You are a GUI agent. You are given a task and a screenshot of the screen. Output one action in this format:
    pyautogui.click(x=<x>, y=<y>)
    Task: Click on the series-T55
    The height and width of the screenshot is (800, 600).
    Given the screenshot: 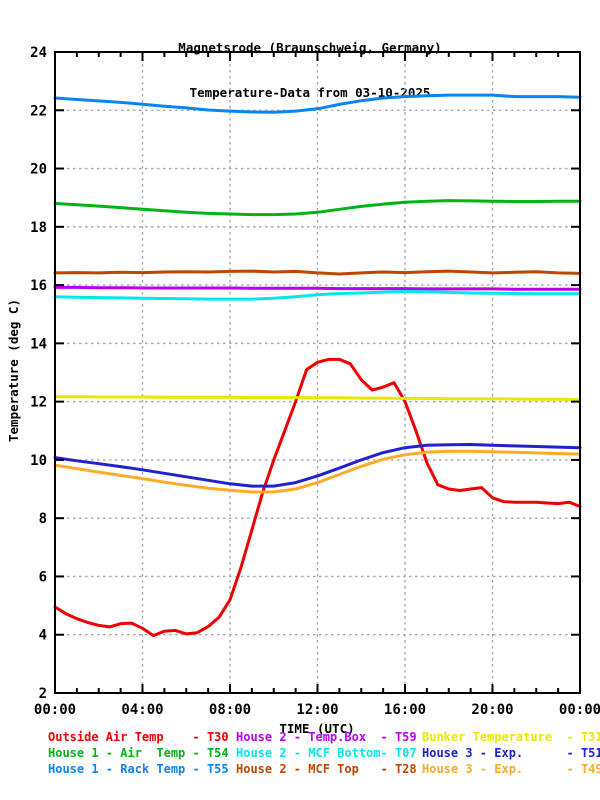 What is the action you would take?
    pyautogui.click(x=317, y=103)
    